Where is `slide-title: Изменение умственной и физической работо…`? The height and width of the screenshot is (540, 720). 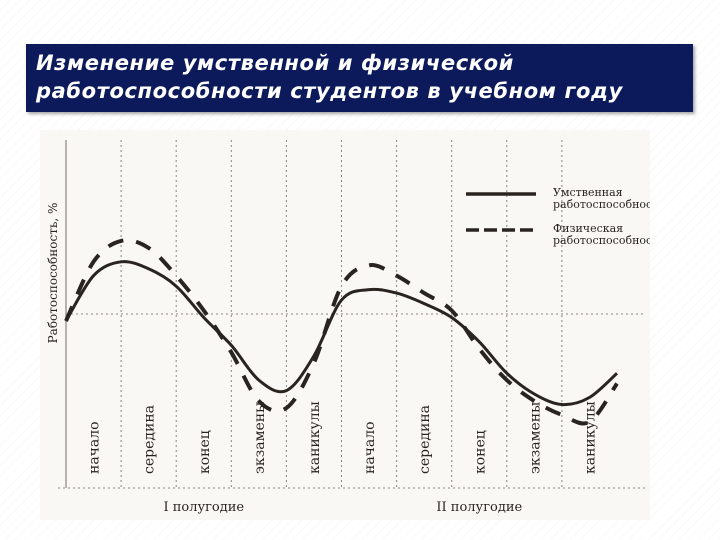
slide-title: Изменение умственной и физической работо… is located at coordinates (360, 77).